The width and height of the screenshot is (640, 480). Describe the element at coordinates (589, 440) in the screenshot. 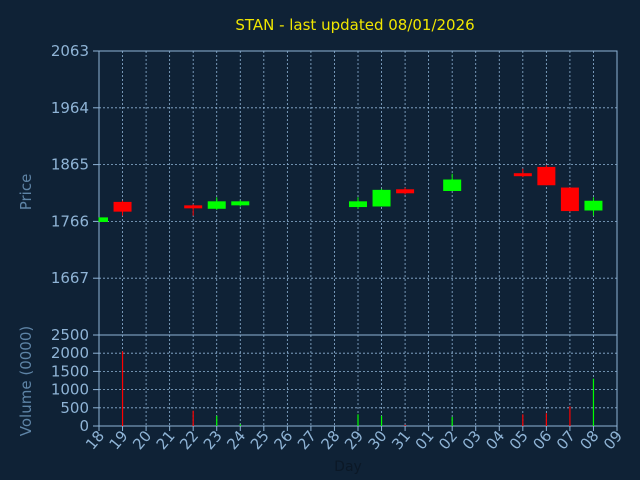

I see `x-tick-label: 08` at that location.